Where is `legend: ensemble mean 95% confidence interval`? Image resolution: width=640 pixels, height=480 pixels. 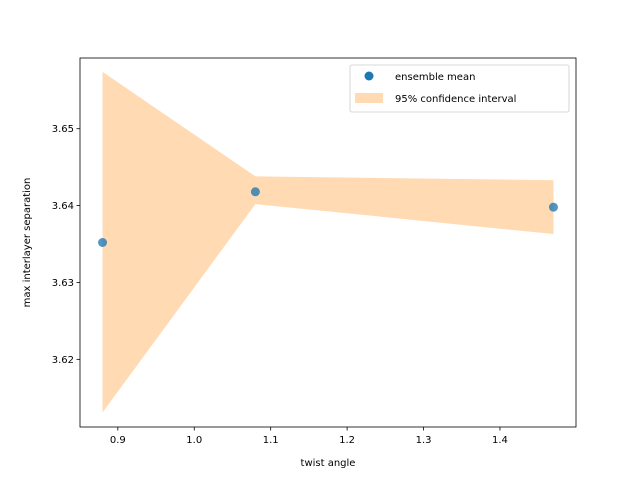
legend: ensemble mean 95% confidence interval is located at coordinates (459, 88).